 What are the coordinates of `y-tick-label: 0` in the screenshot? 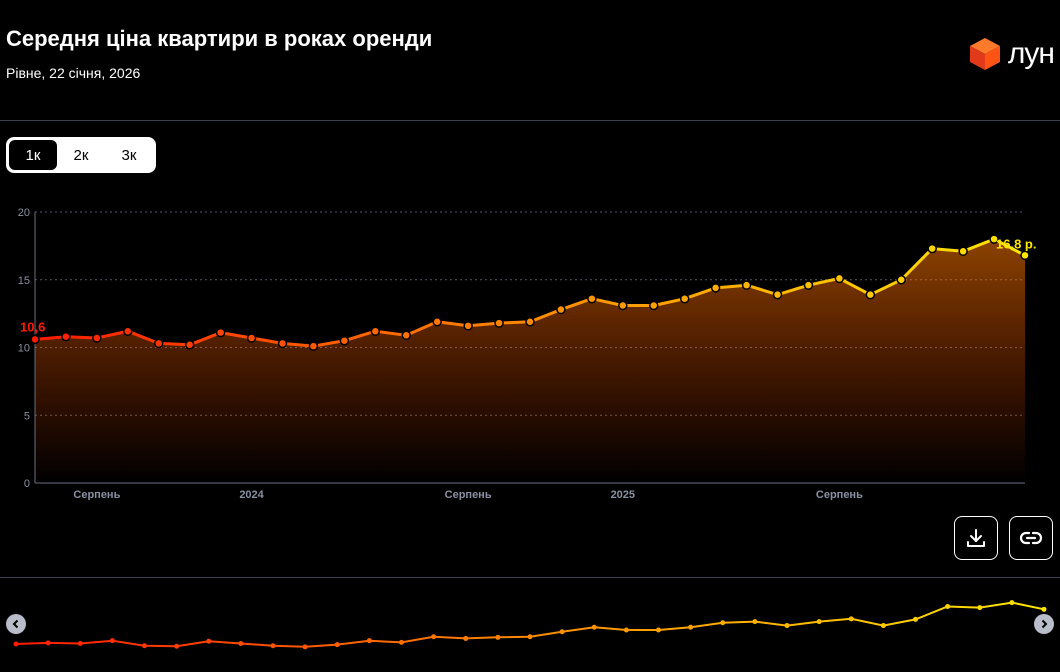 It's located at (27, 484).